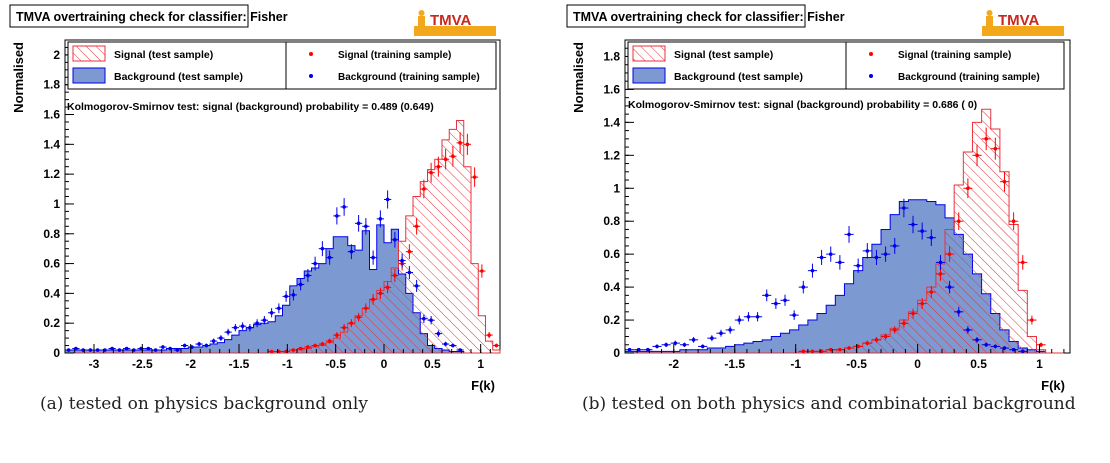 The width and height of the screenshot is (1110, 463). What do you see at coordinates (451, 20) in the screenshot?
I see `logo-text: TMVA` at bounding box center [451, 20].